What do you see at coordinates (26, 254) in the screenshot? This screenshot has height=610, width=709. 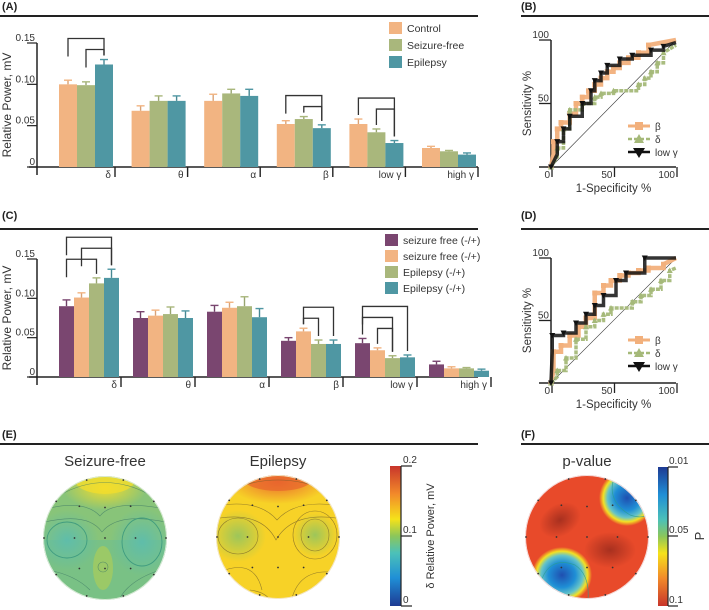 I see `y-tick-label: 0.15` at bounding box center [26, 254].